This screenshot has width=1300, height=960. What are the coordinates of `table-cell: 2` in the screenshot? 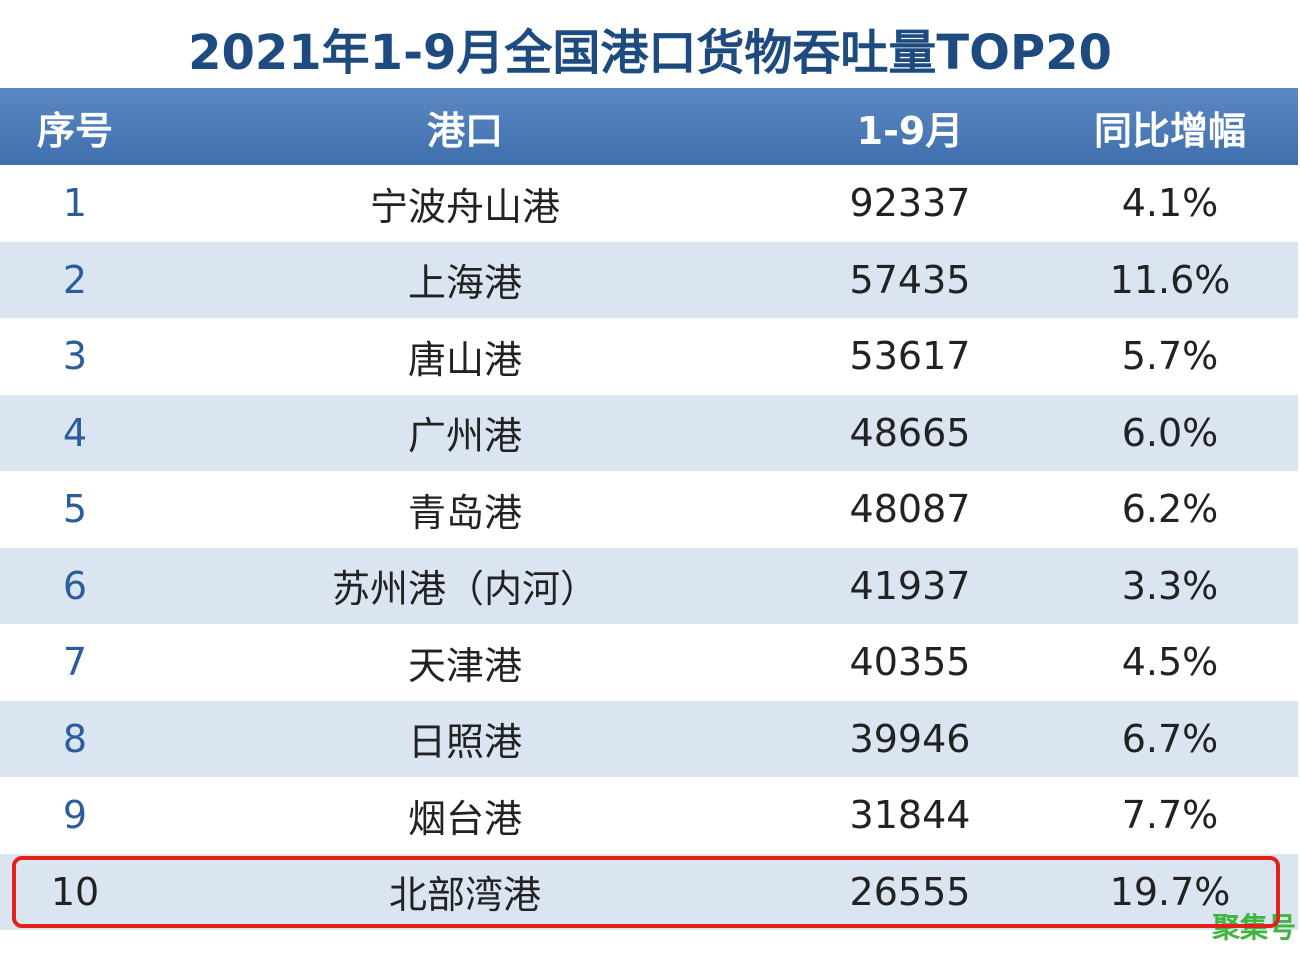 It's located at (75, 279).